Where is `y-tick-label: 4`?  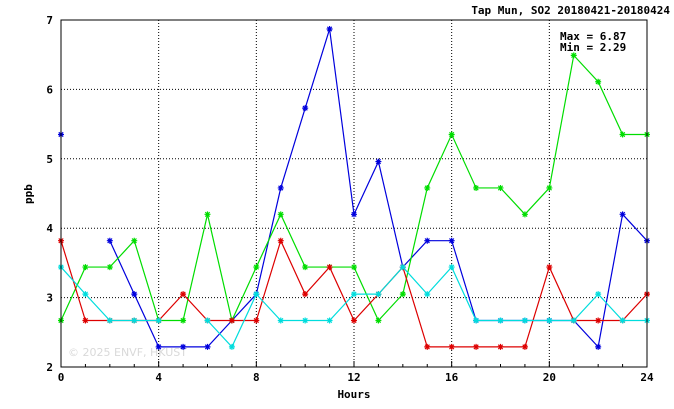
y-tick-label: 4 is located at coordinates (49, 228).